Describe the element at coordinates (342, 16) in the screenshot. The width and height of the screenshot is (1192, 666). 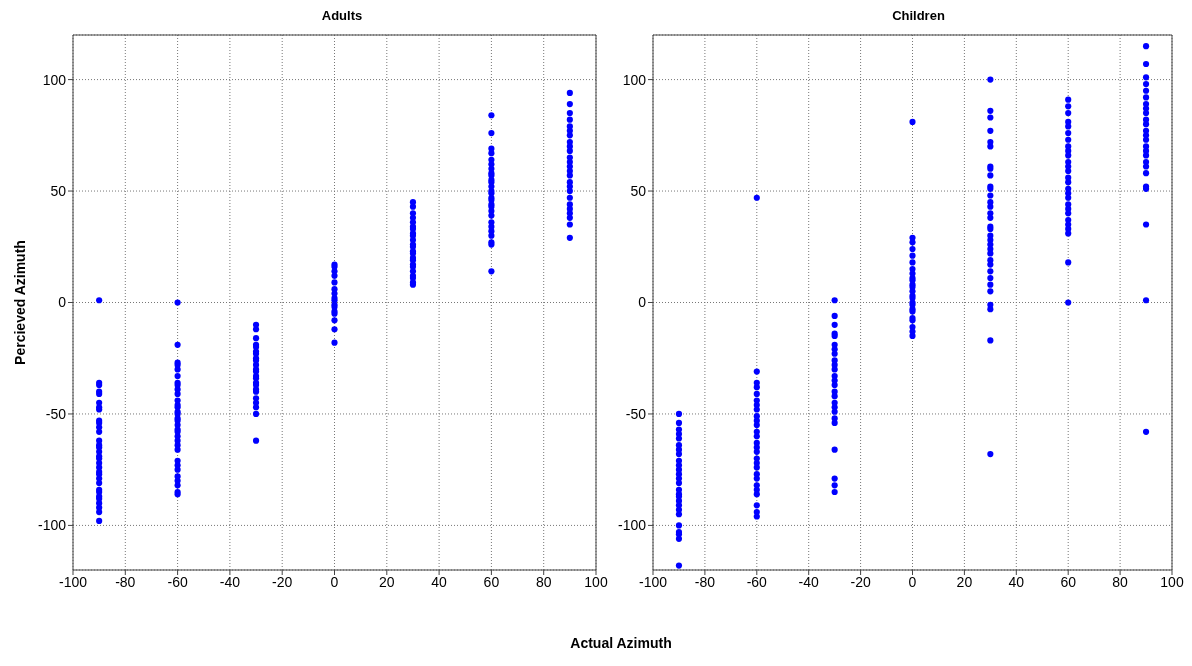
I see `chart-title: Adults` at that location.